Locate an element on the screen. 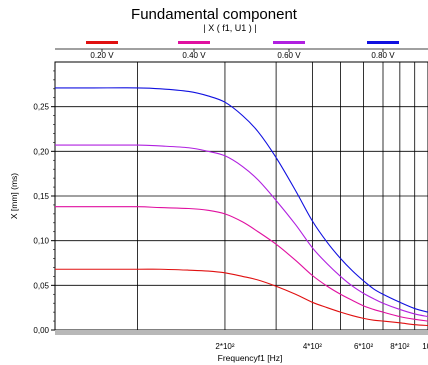 The width and height of the screenshot is (428, 365). x-tick-label: 2*10² is located at coordinates (224, 346).